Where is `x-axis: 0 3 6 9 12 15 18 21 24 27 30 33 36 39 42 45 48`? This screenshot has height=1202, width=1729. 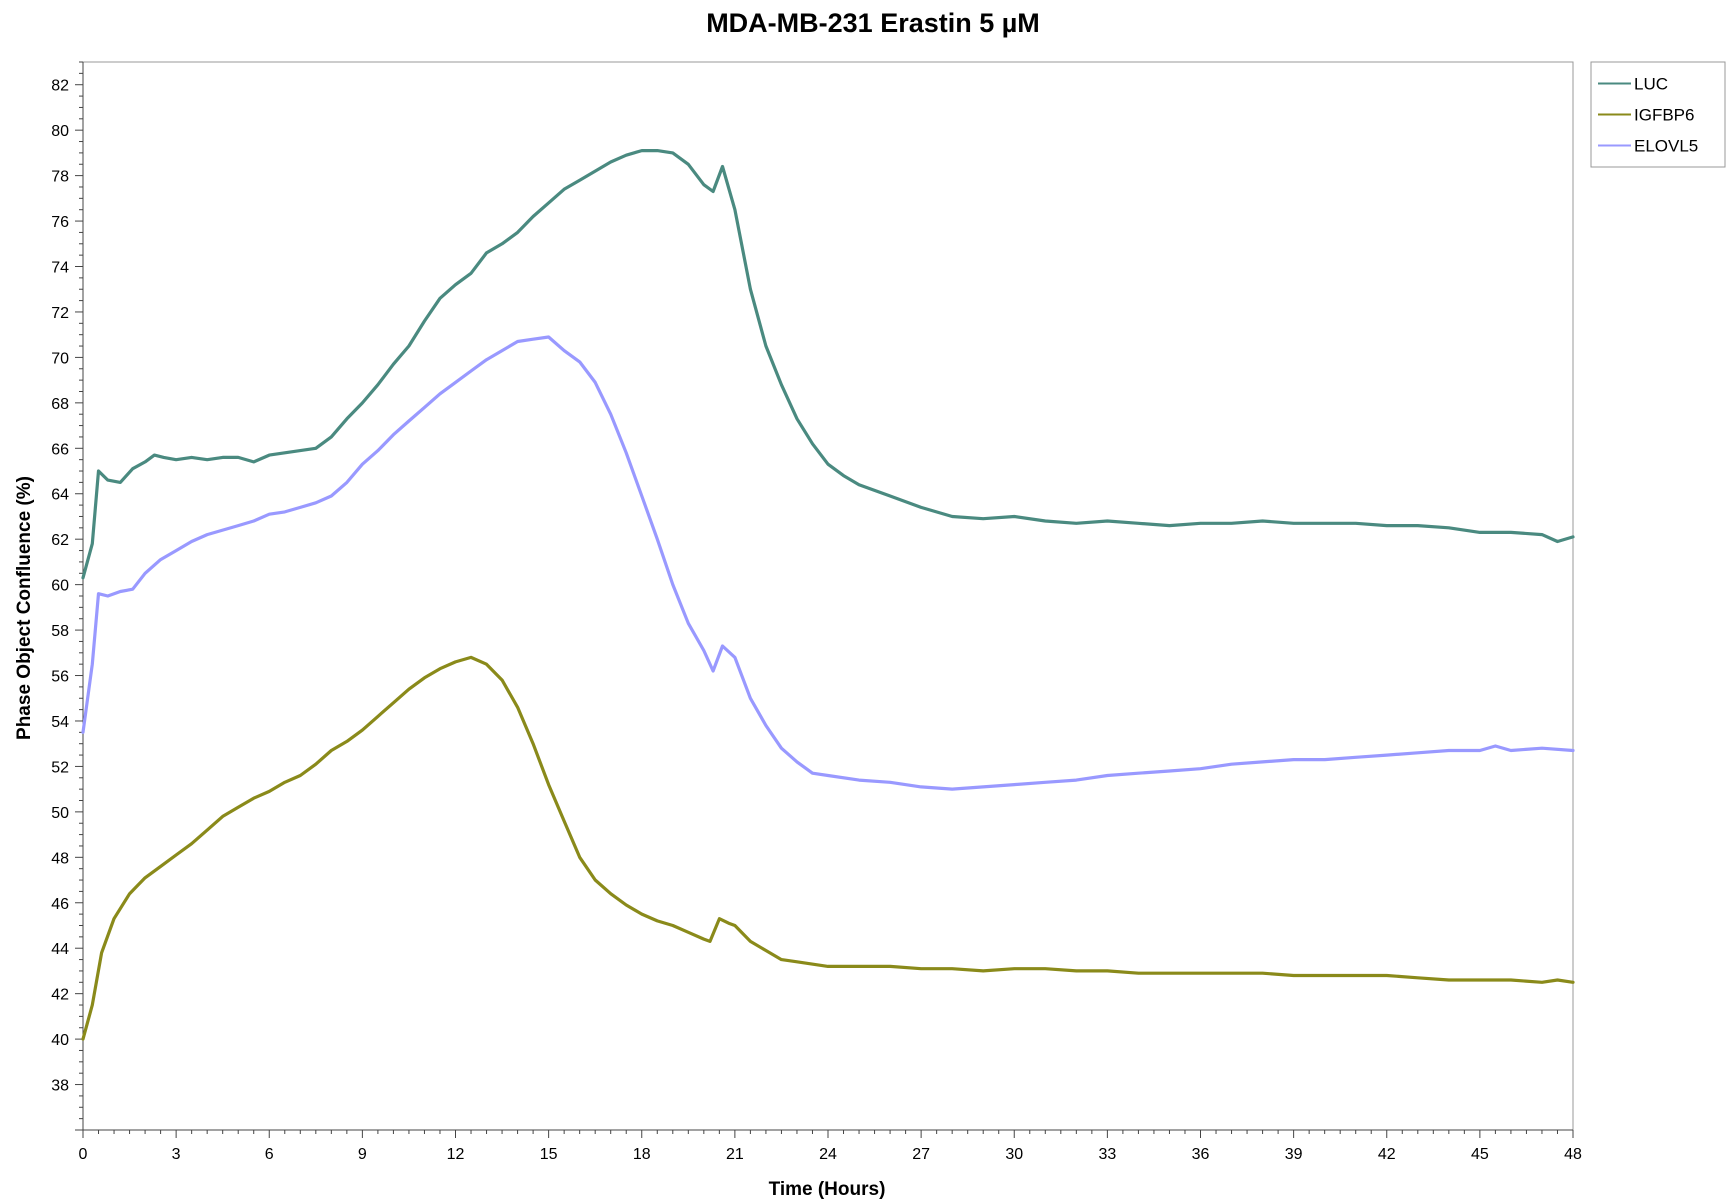 x-axis: 0 3 6 9 12 15 18 21 24 27 30 33 36 39 42 45 48 is located at coordinates (830, 1146).